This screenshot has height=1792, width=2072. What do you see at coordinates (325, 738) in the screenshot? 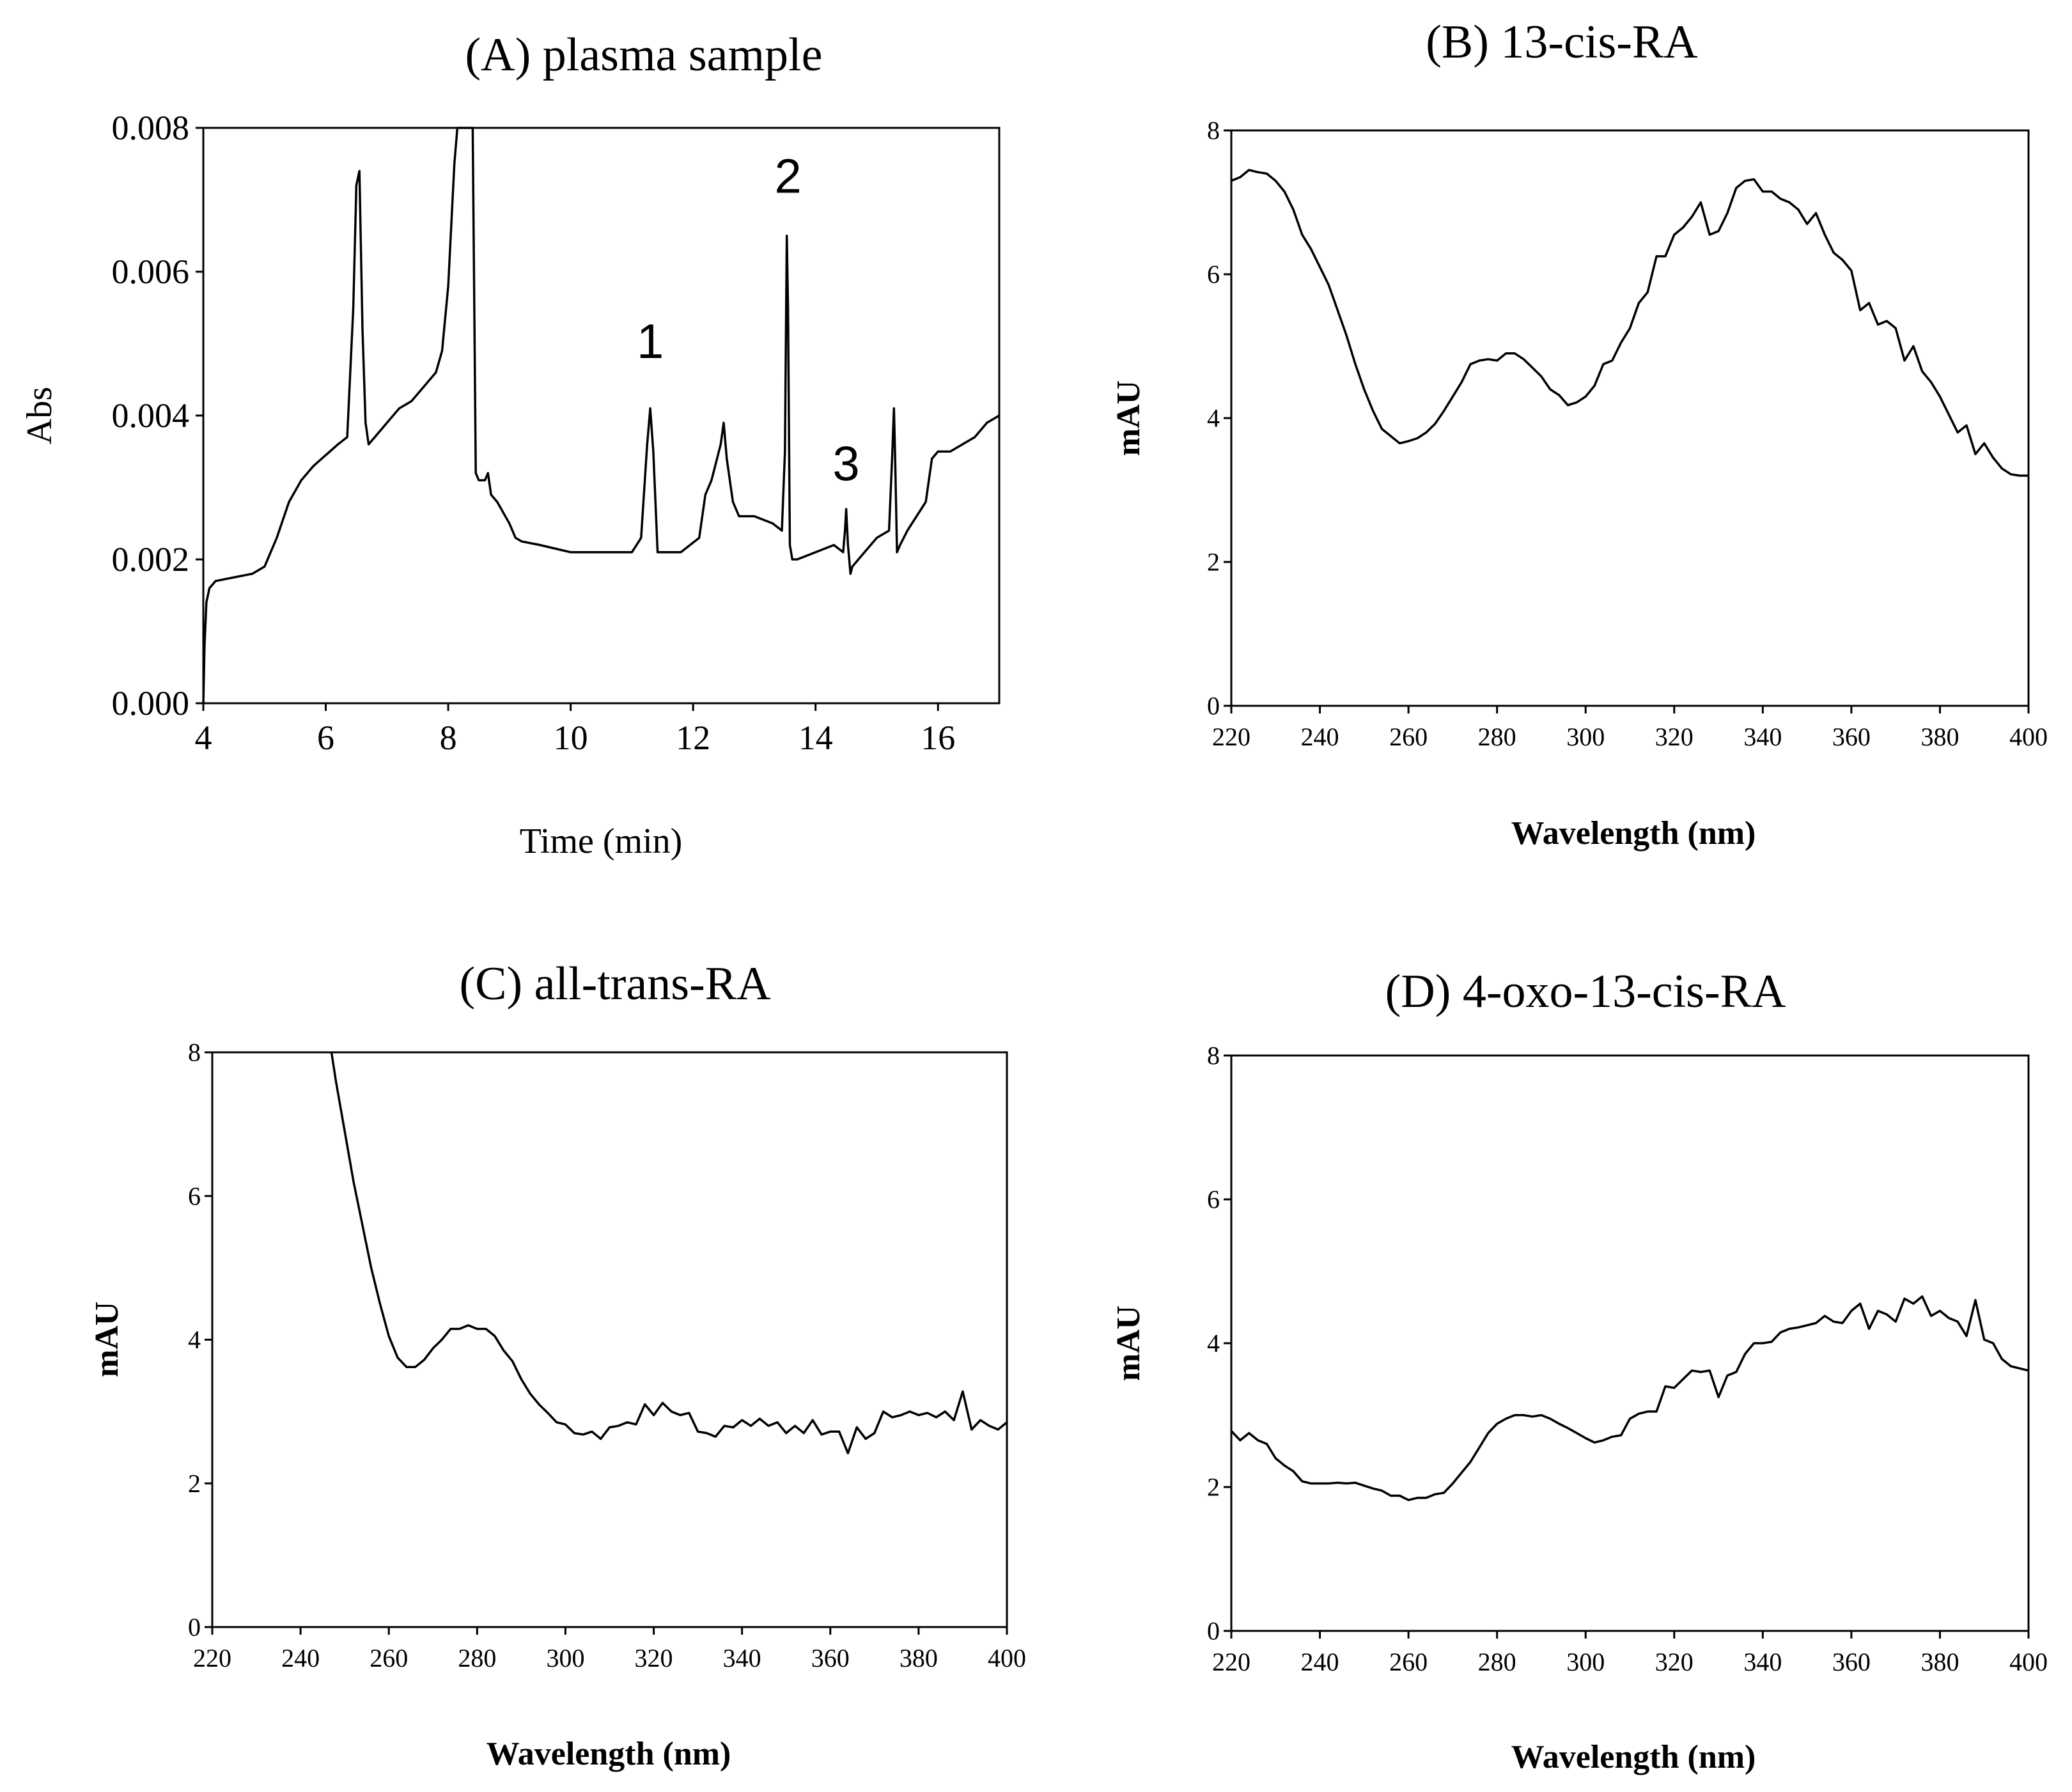
I see `panel-a-x-tick-label-1: 6` at bounding box center [325, 738].